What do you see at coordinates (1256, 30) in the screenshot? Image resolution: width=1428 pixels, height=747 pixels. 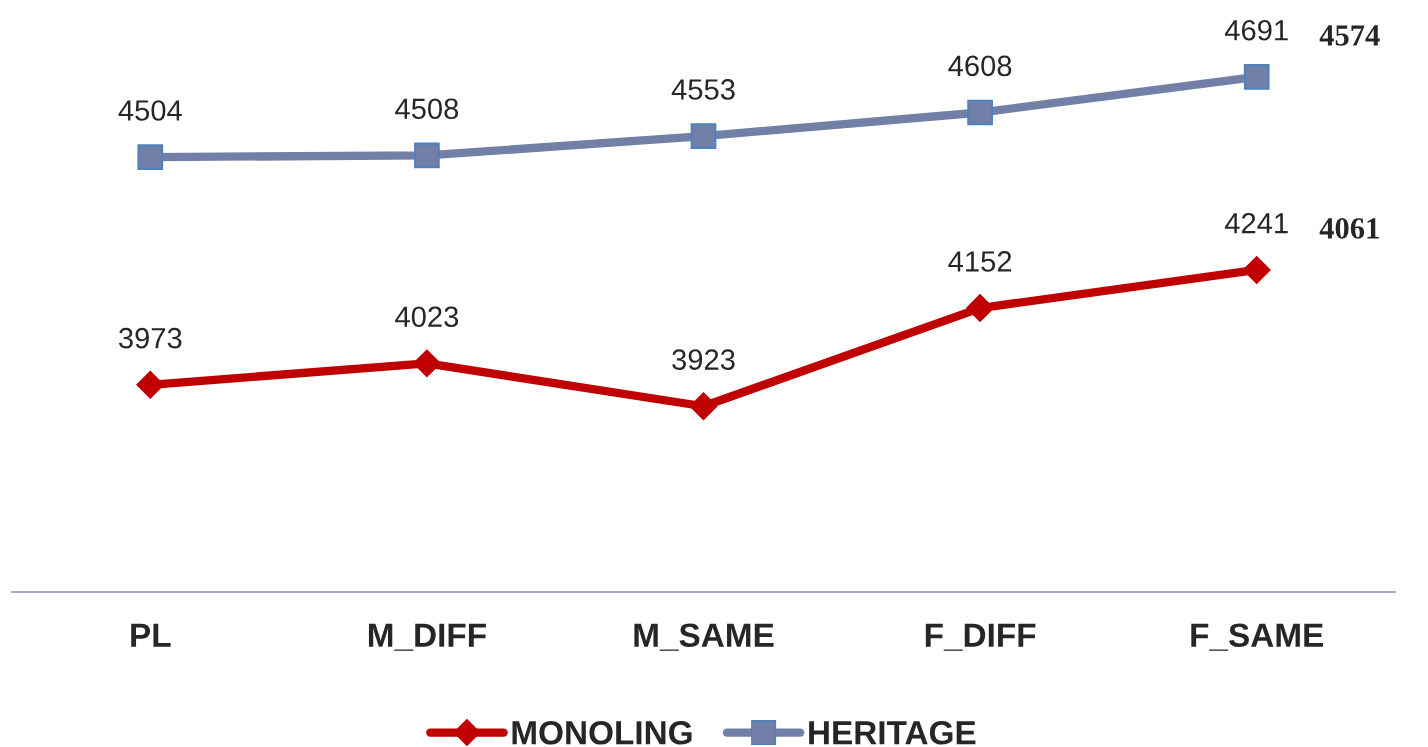 I see `data-label: 4691` at bounding box center [1256, 30].